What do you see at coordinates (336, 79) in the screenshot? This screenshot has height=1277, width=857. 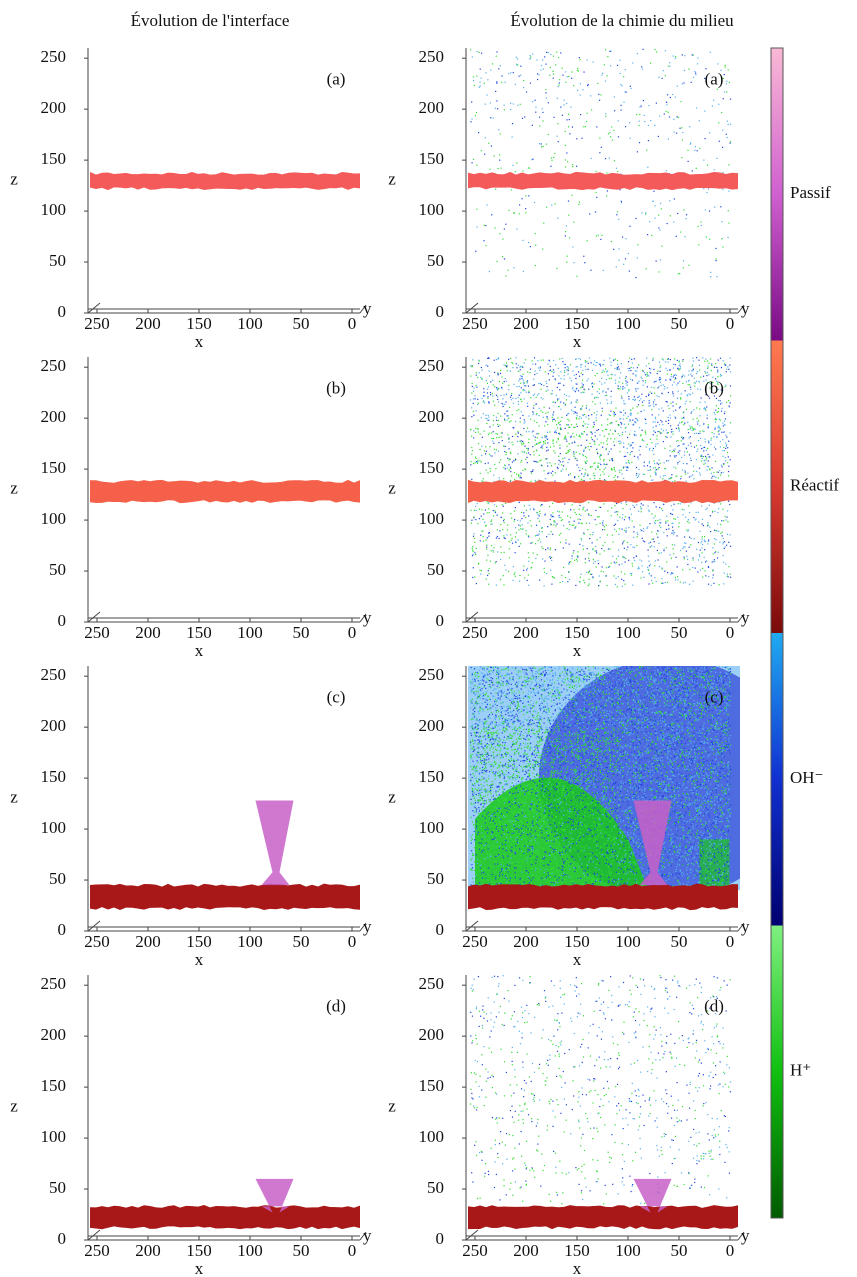 I see `panel-label: (a)` at bounding box center [336, 79].